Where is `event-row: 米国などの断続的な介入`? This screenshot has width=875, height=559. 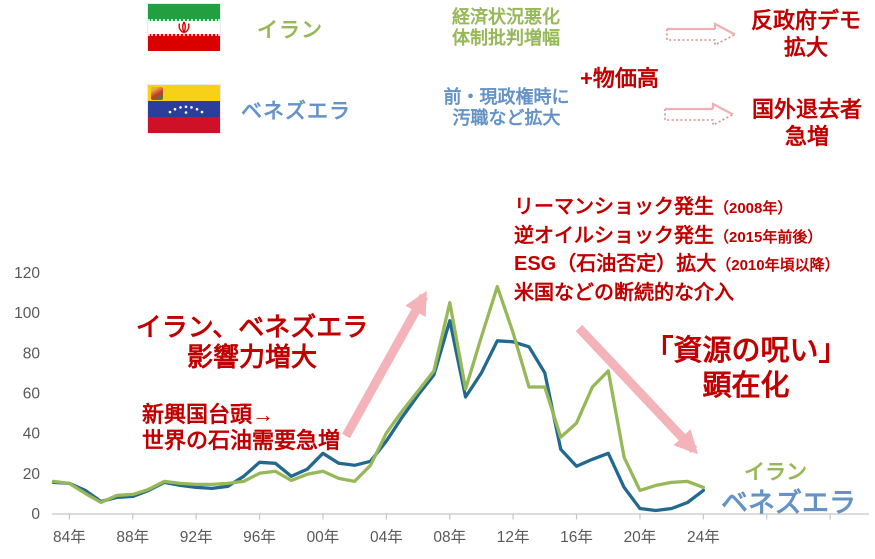
event-row: 米国などの断続的な介入 is located at coordinates (677, 294).